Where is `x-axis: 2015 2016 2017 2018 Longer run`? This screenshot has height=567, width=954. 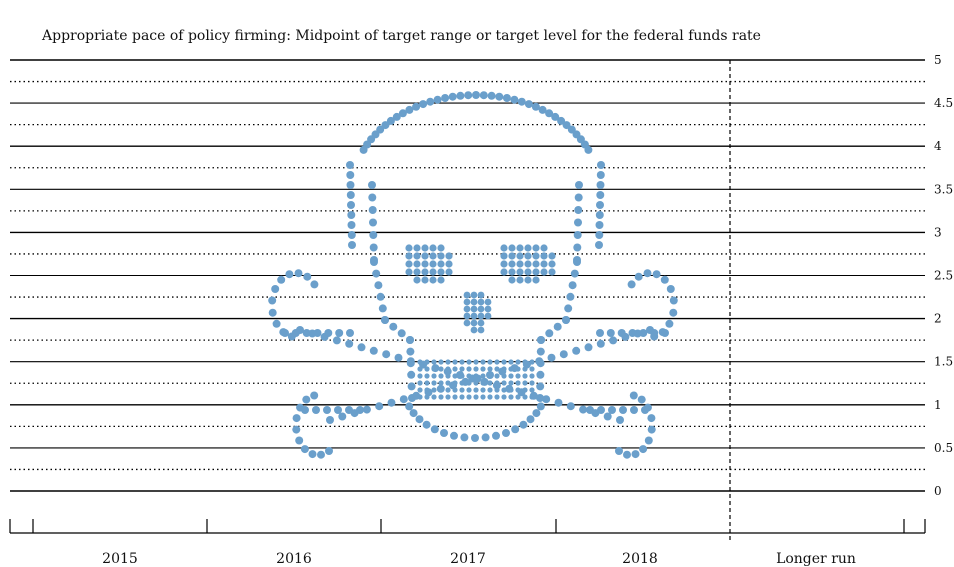 x-axis: 2015 2016 2017 2018 Longer run is located at coordinates (467, 543).